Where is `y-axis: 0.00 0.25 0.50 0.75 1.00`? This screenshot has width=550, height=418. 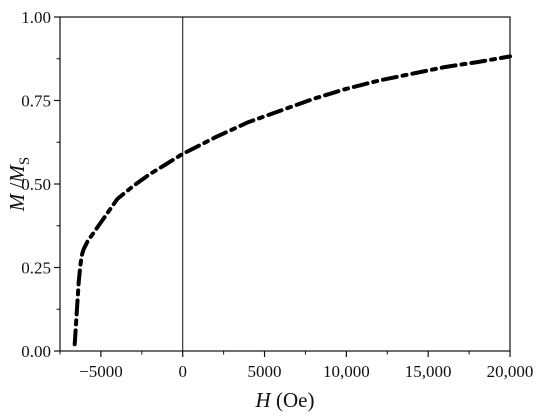 y-axis: 0.00 0.25 0.50 0.75 1.00 is located at coordinates (40, 184).